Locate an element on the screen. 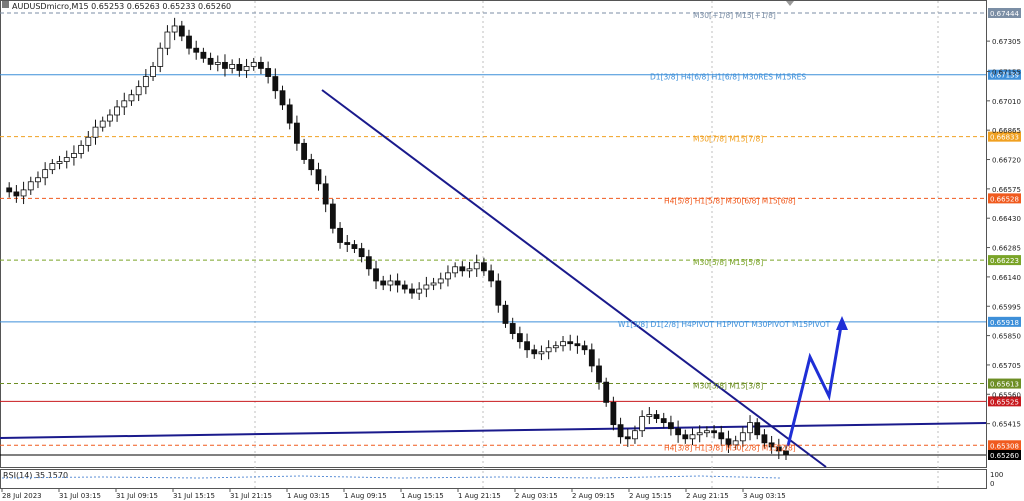  chart-shift-marker is located at coordinates (790, 3).